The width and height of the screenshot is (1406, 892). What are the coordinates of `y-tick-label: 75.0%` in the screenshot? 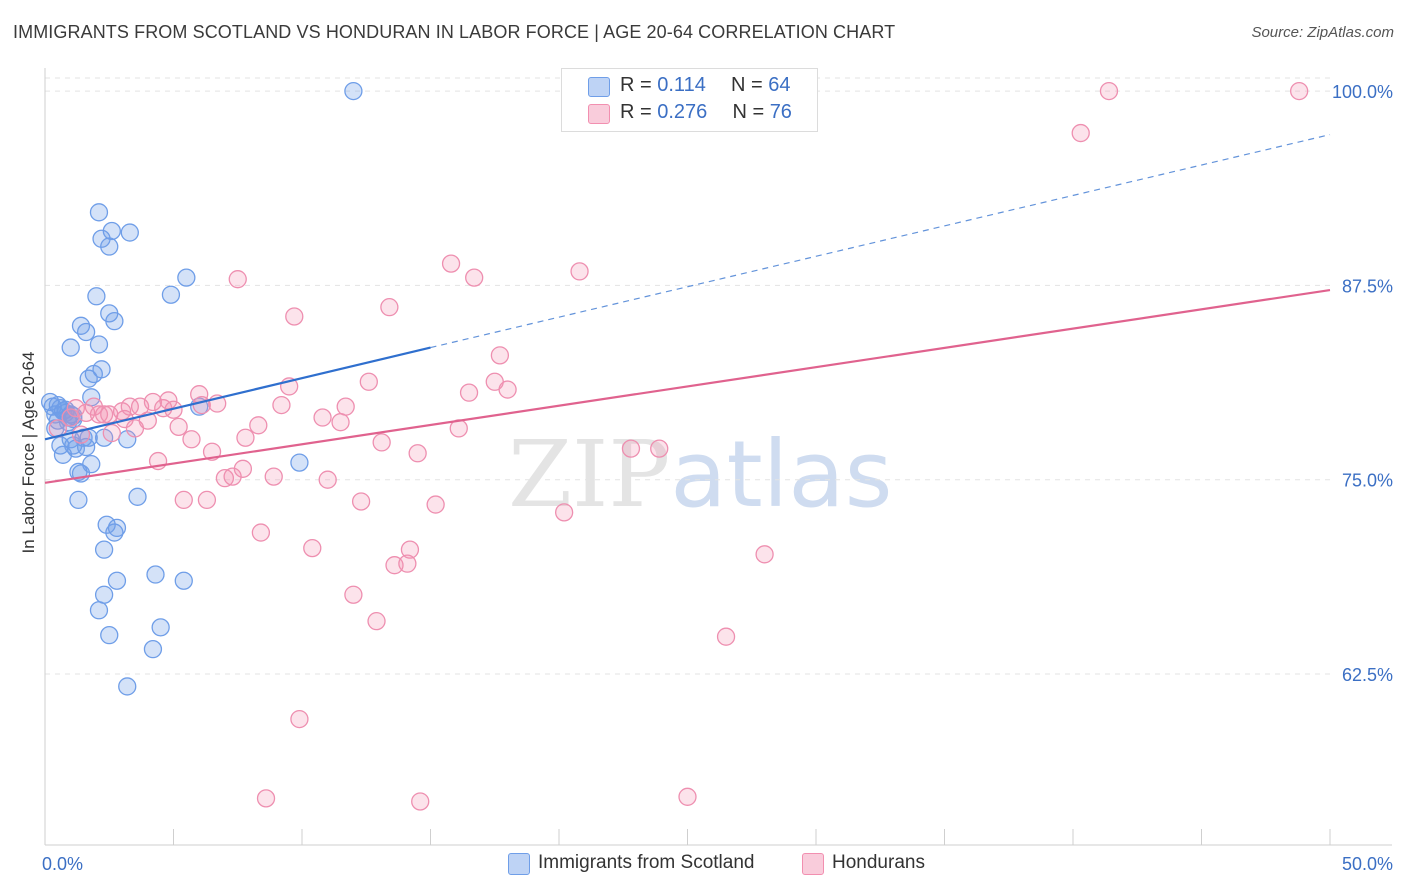 It's located at (1367, 481).